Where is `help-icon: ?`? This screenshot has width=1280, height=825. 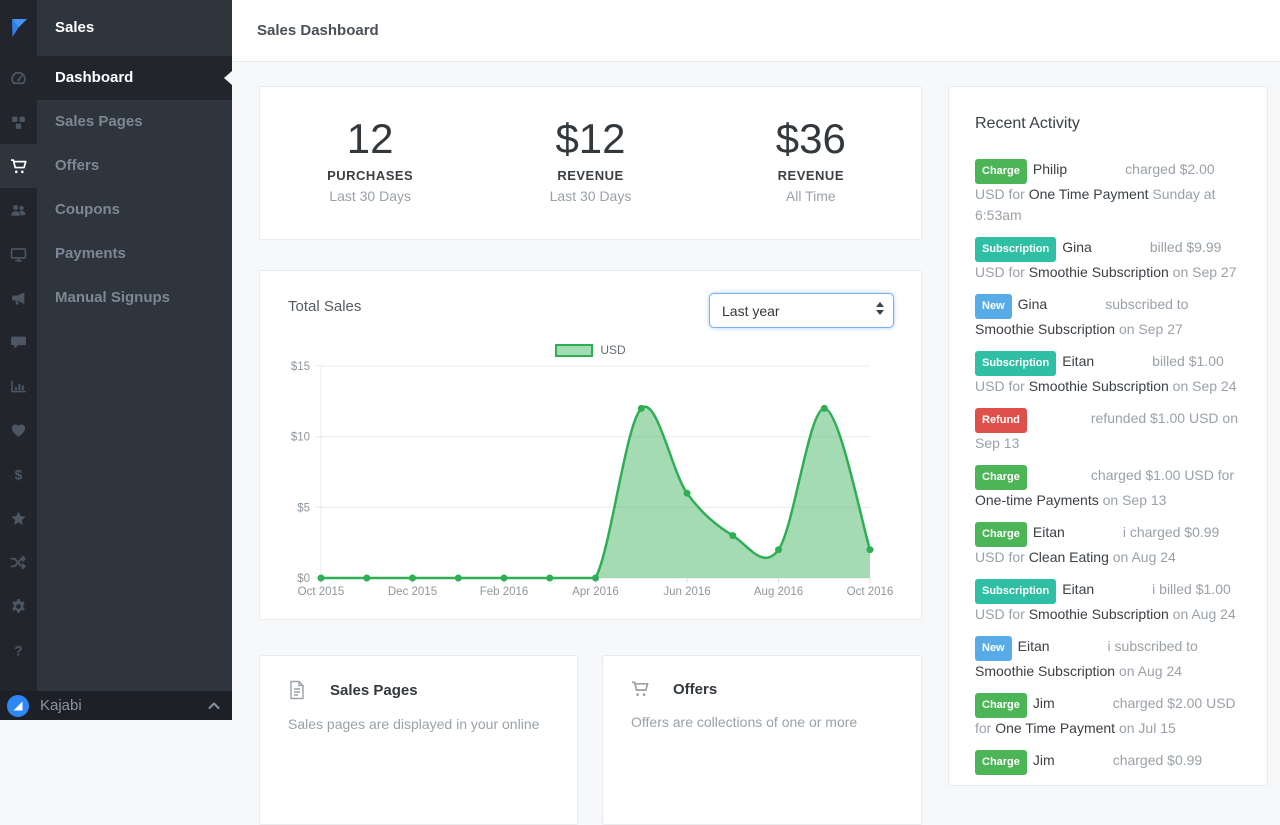
help-icon: ? is located at coordinates (18, 650).